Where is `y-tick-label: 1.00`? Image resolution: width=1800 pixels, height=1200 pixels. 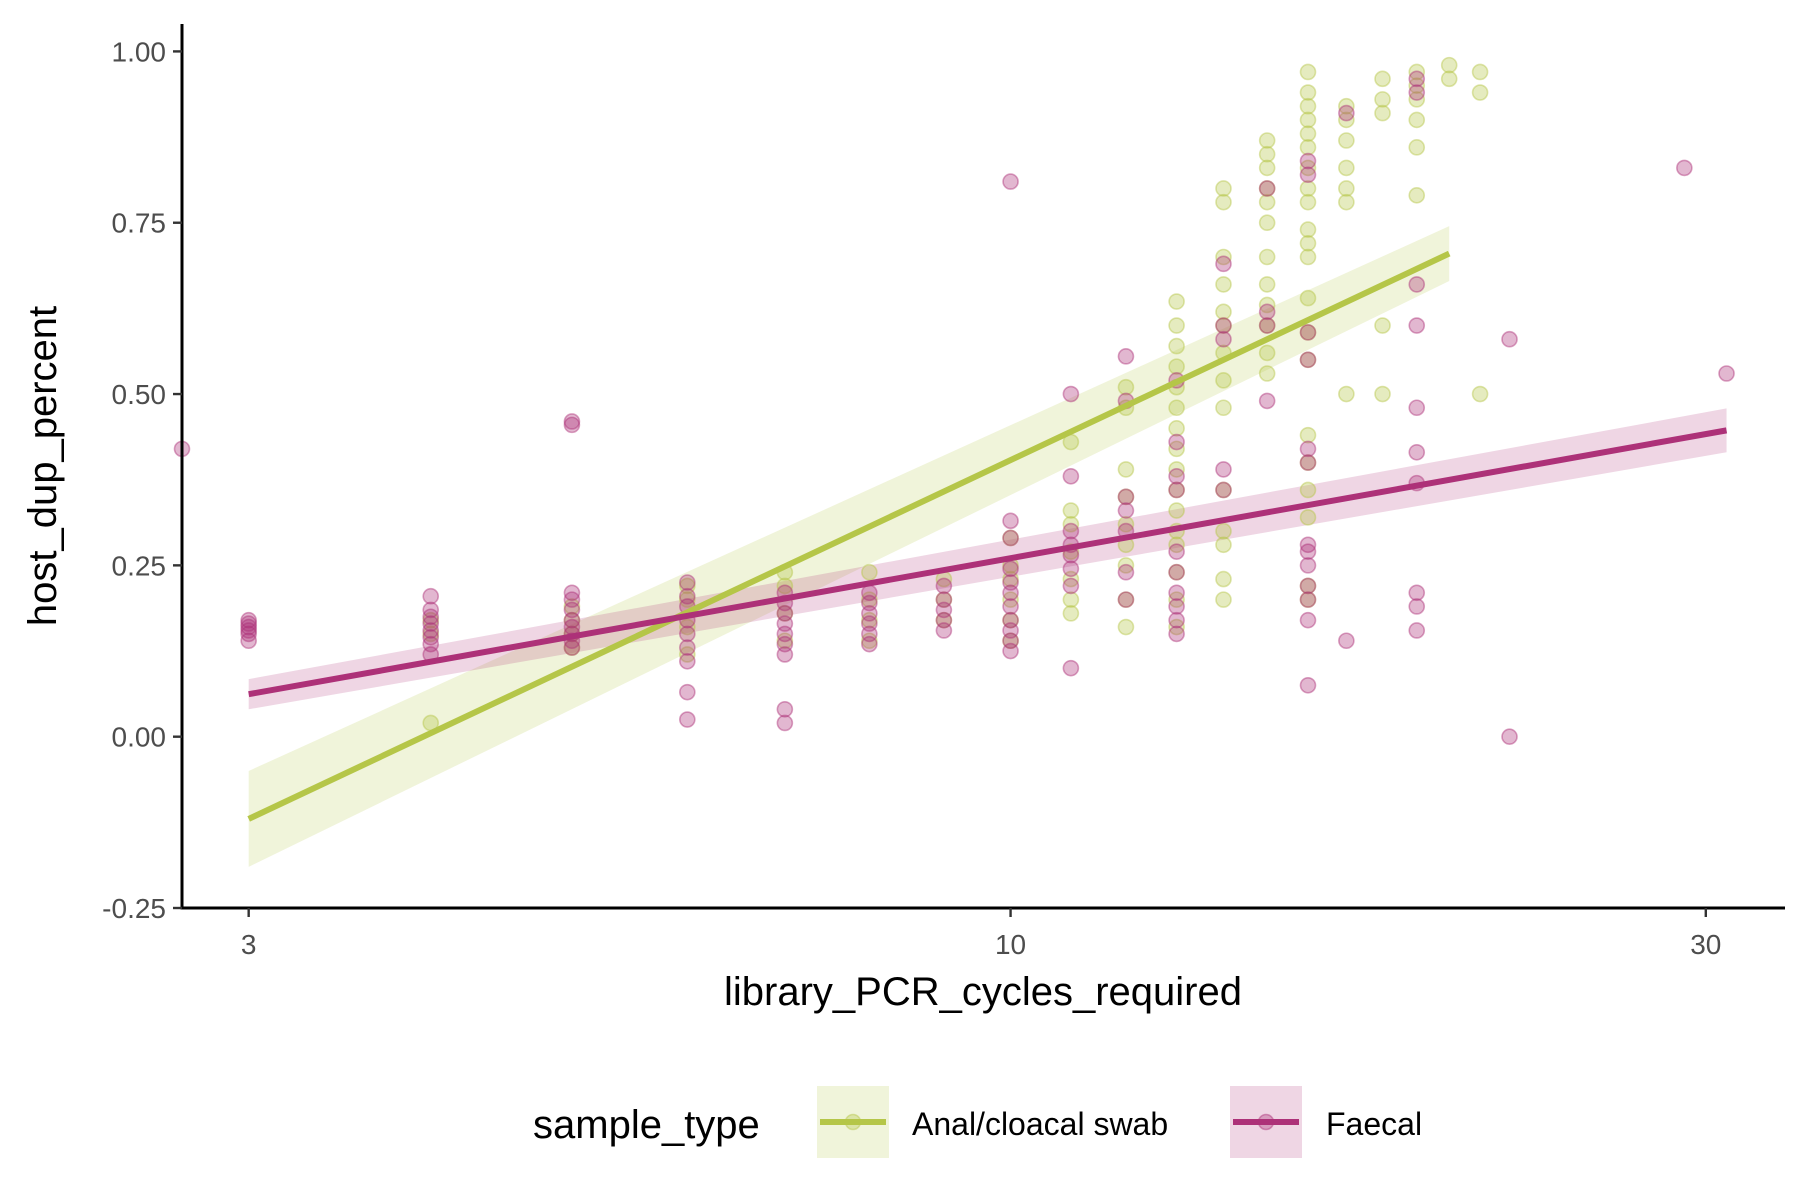
y-tick-label: 1.00 is located at coordinates (139, 51).